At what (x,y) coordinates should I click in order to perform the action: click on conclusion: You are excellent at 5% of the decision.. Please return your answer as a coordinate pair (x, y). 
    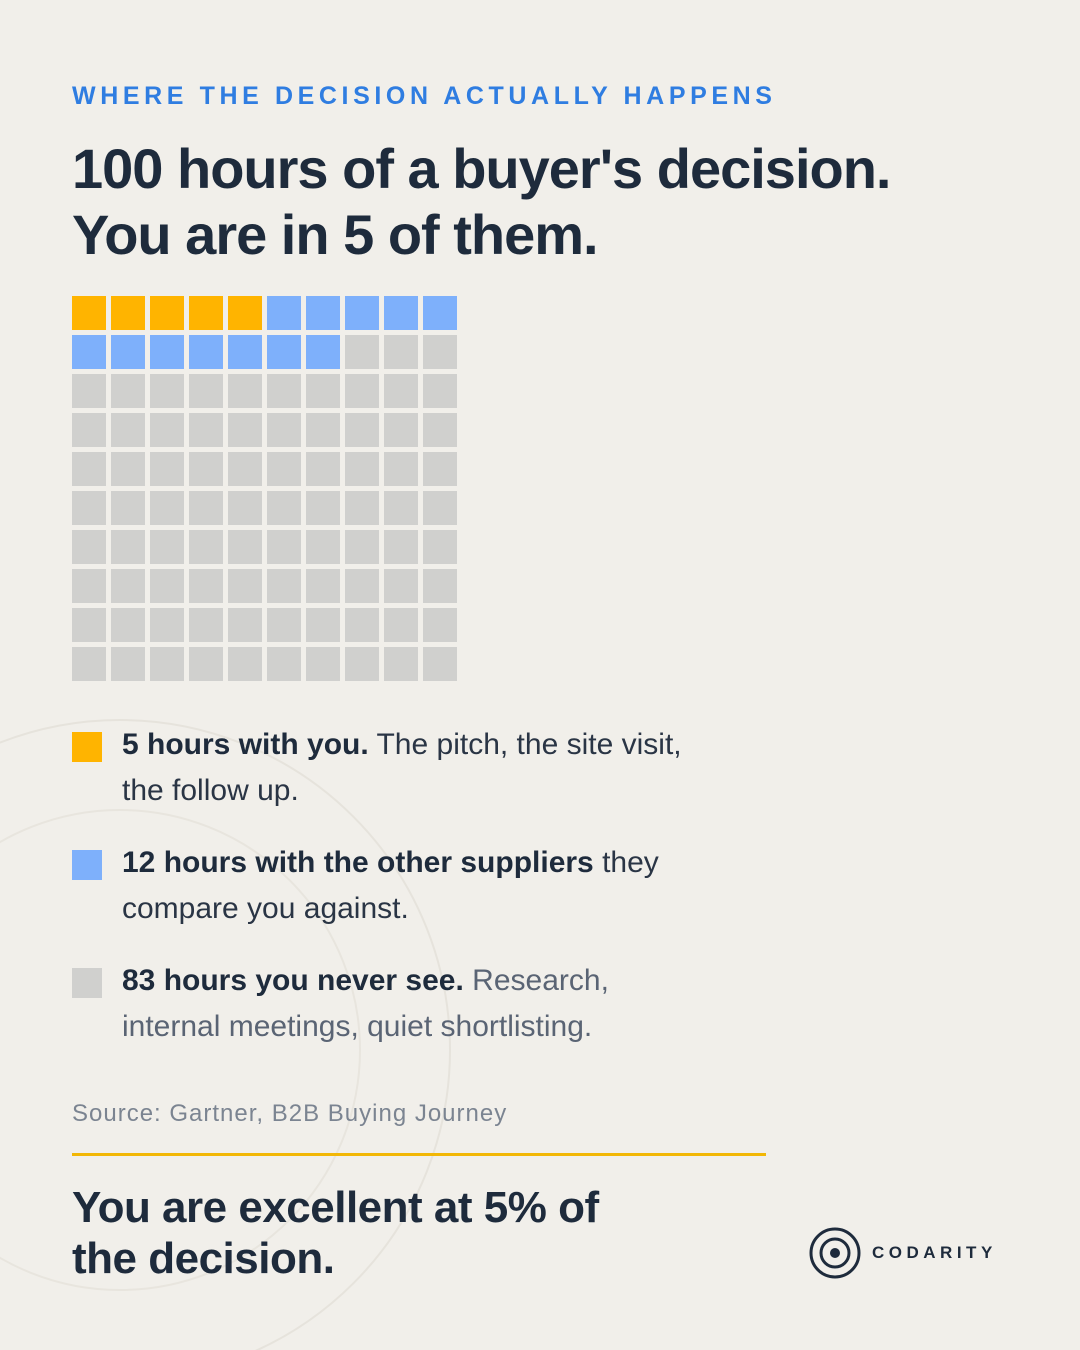
    Looking at the image, I should click on (335, 1233).